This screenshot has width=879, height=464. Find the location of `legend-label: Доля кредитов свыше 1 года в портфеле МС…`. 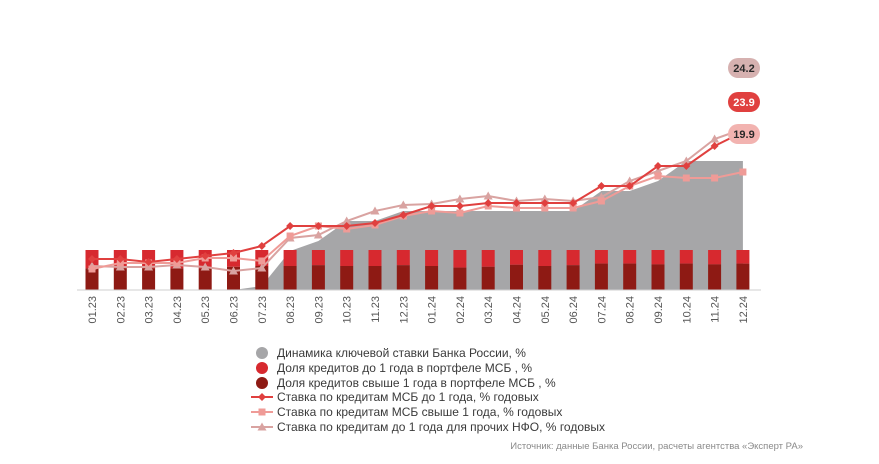

legend-label: Доля кредитов свыше 1 года в портфеле МС… is located at coordinates (416, 382).